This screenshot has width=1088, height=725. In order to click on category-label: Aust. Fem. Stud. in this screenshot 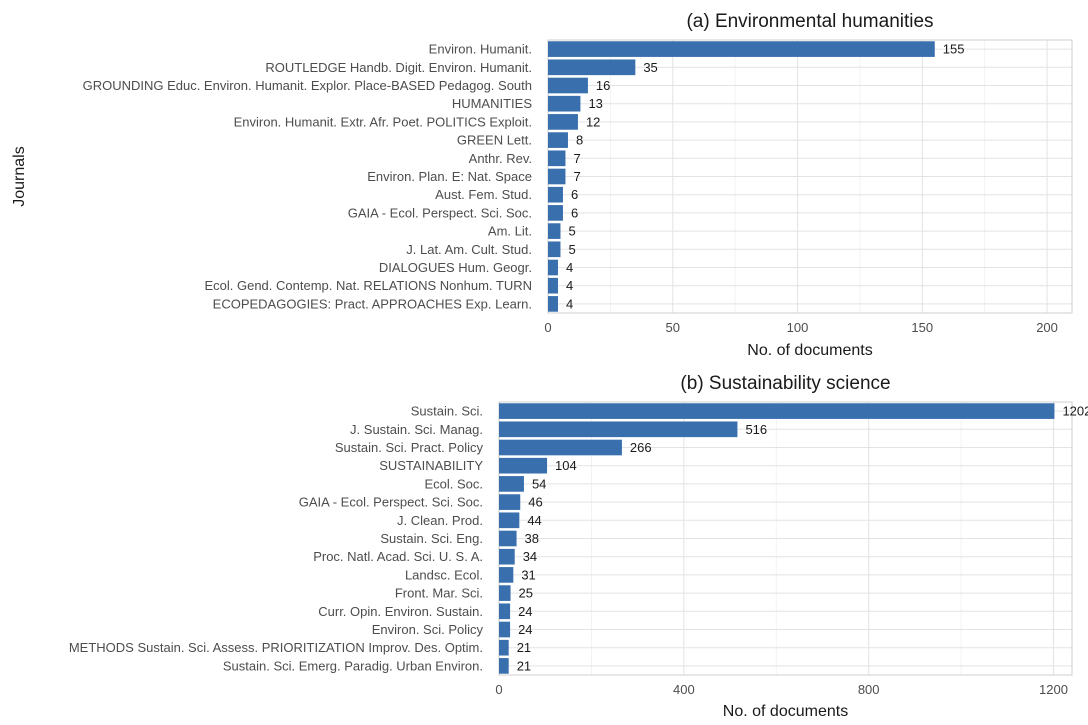, I will do `click(483, 194)`.